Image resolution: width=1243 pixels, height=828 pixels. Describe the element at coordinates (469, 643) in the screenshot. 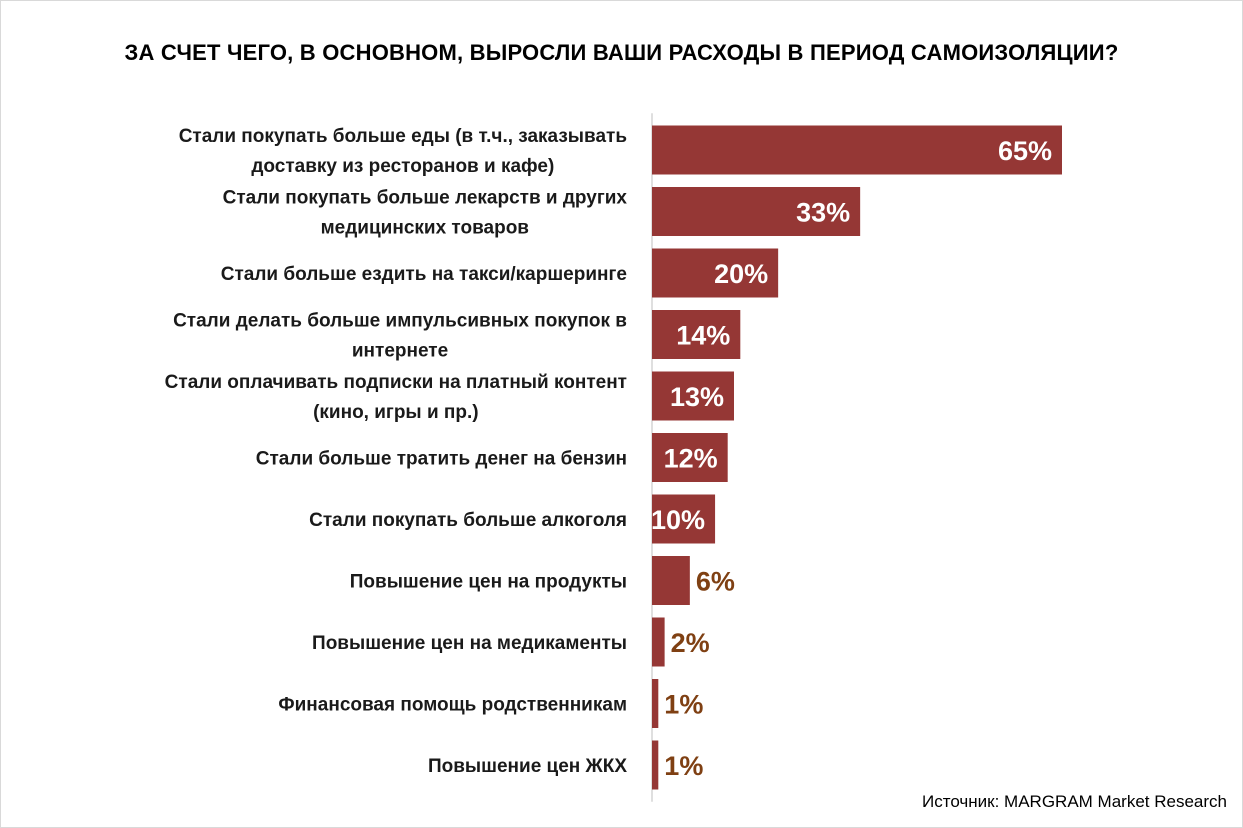

I see `category-label: Повышение цен на медикаменты` at that location.